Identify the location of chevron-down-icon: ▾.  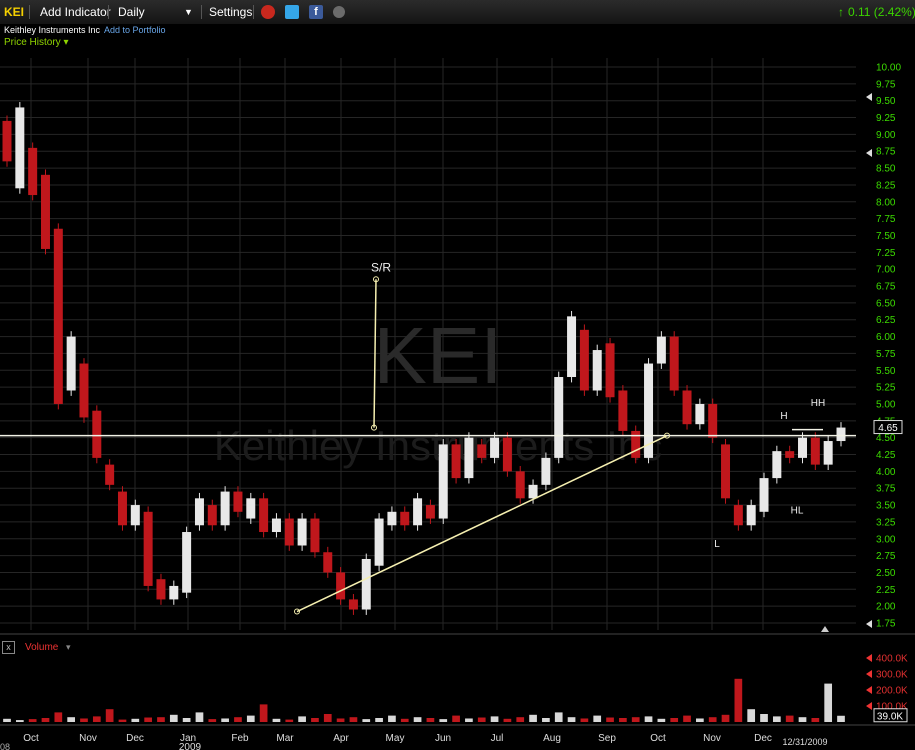
(68, 647).